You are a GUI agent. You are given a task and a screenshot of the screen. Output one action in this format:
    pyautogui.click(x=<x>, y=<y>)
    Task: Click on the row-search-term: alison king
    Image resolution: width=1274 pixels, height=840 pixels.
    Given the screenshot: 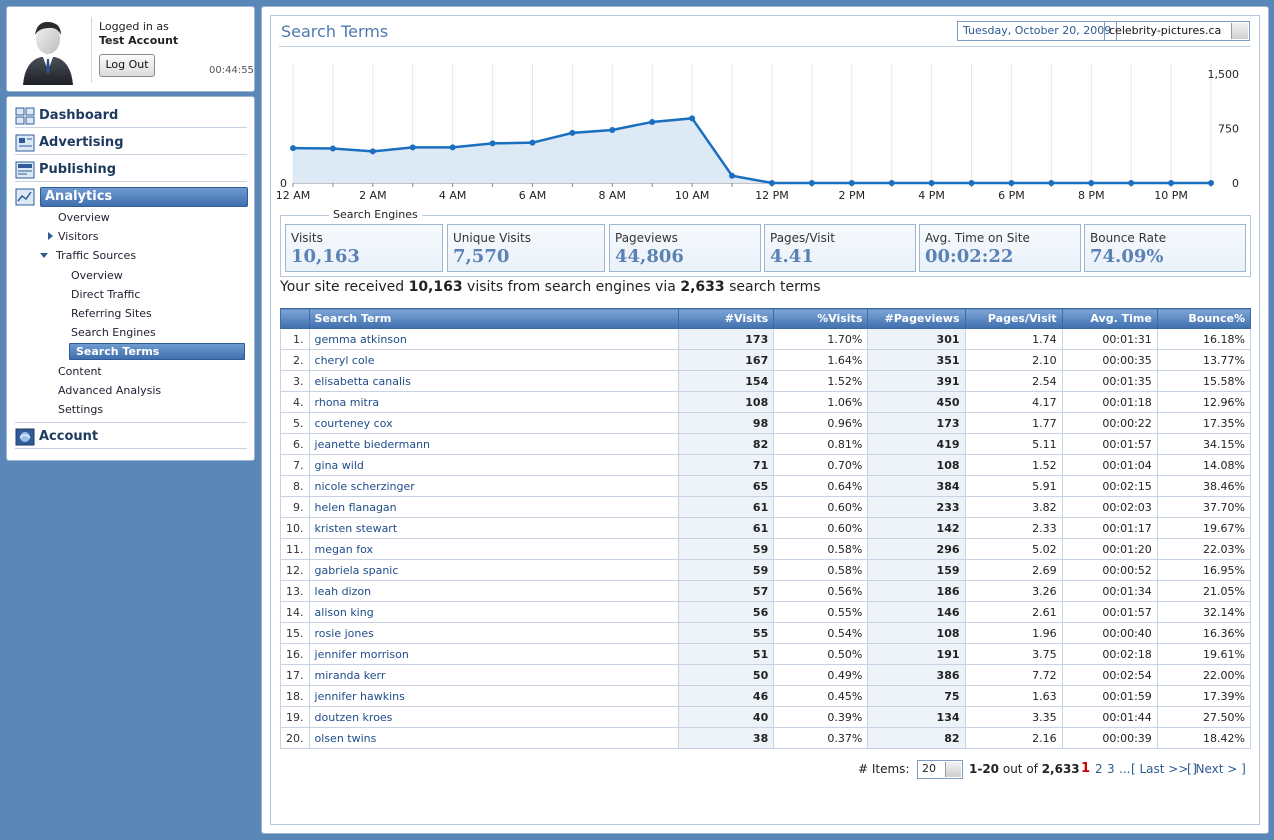 What is the action you would take?
    pyautogui.click(x=494, y=612)
    